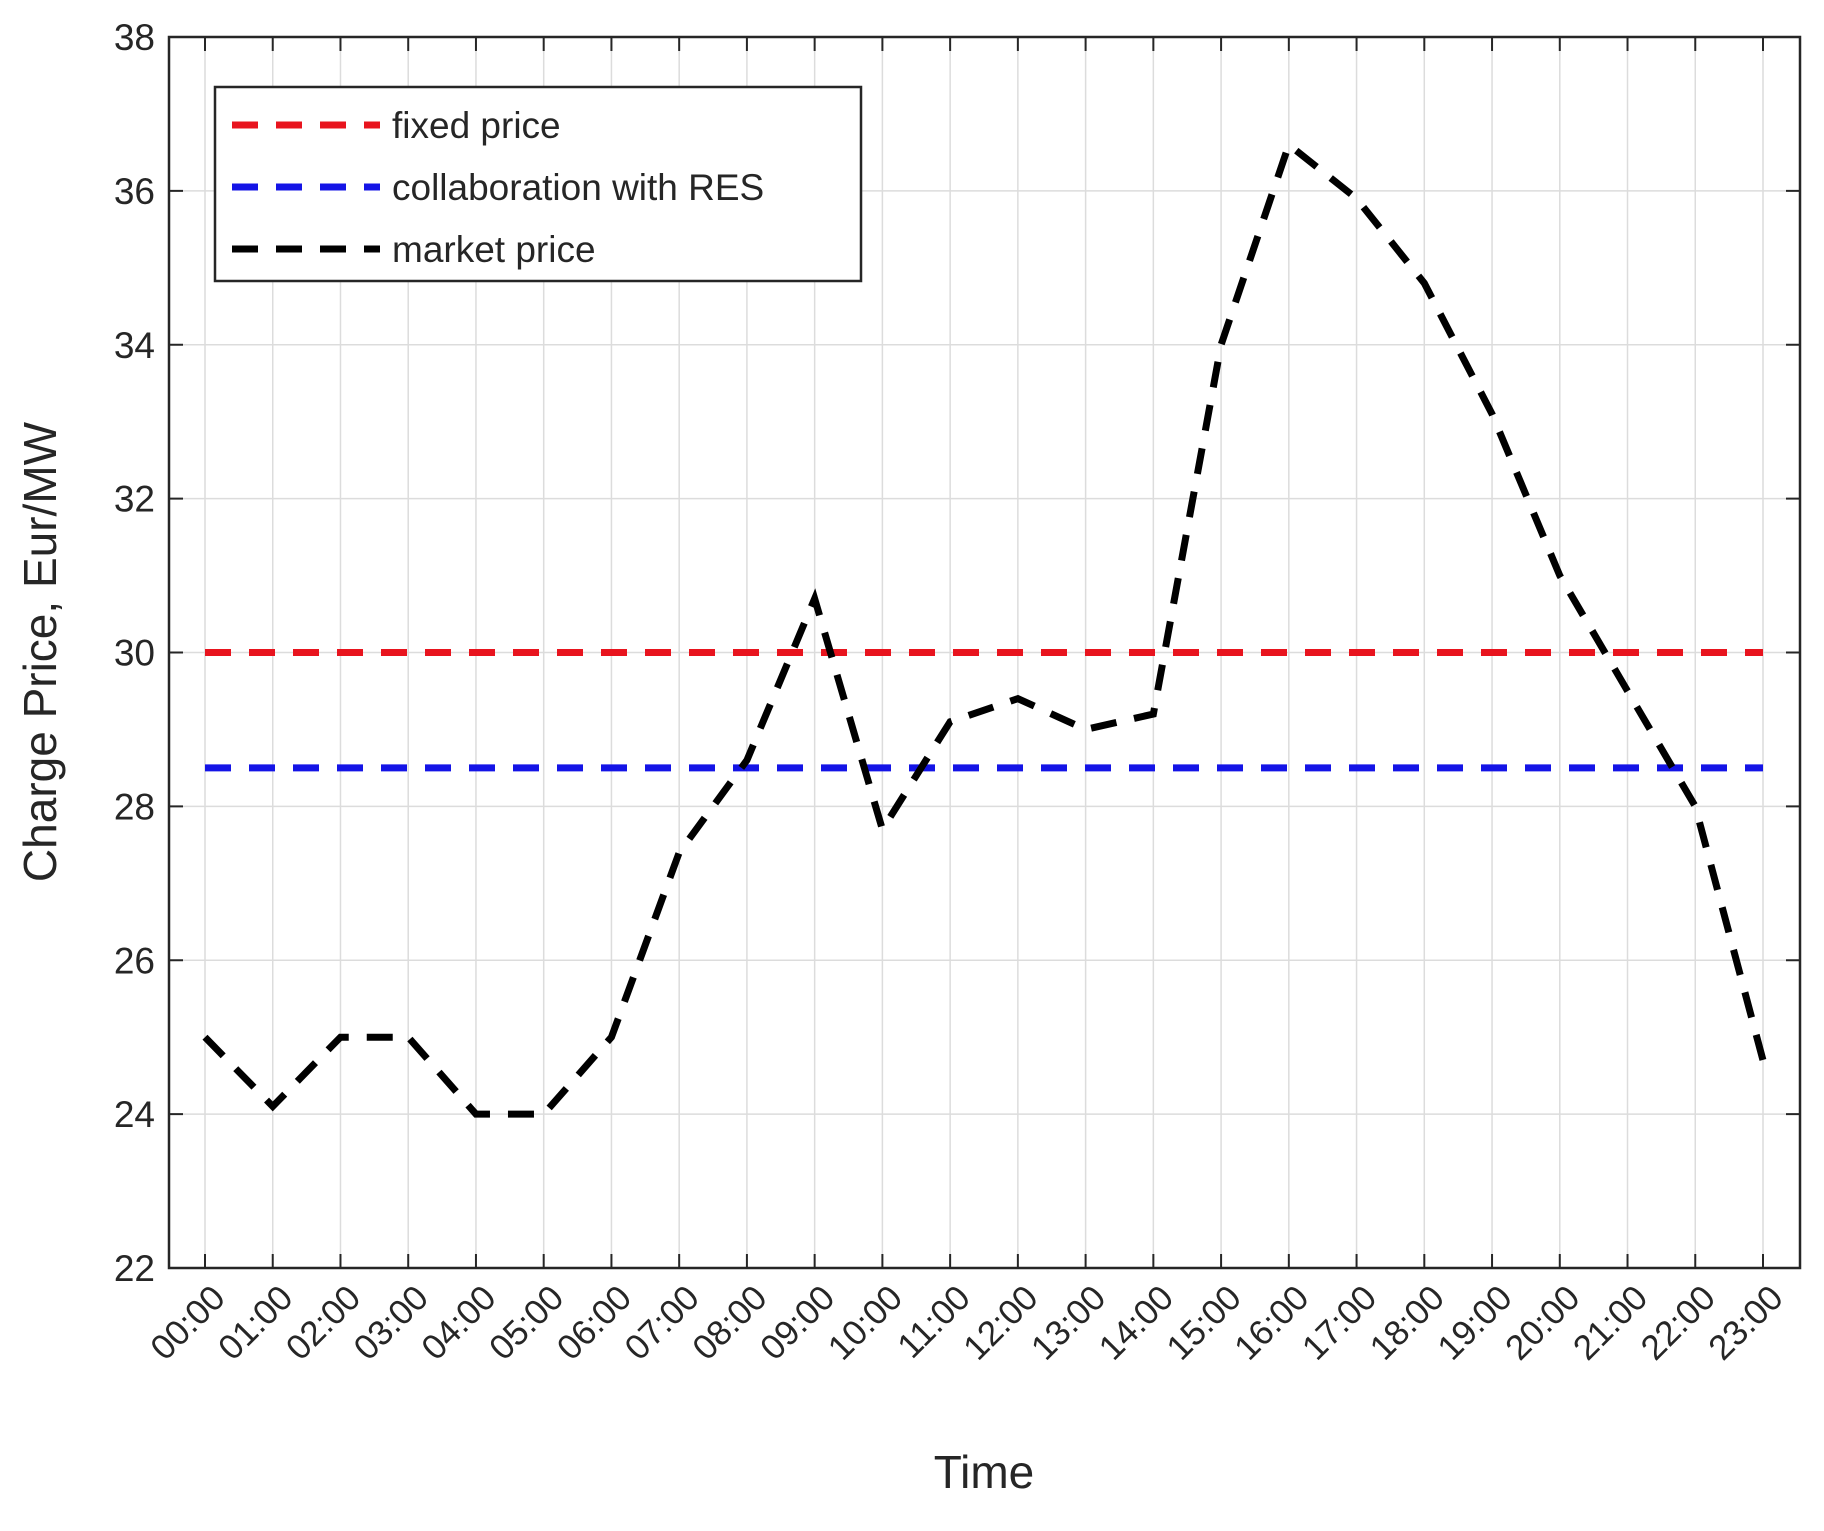 The width and height of the screenshot is (1824, 1531). What do you see at coordinates (494, 249) in the screenshot?
I see `legend-label: market price` at bounding box center [494, 249].